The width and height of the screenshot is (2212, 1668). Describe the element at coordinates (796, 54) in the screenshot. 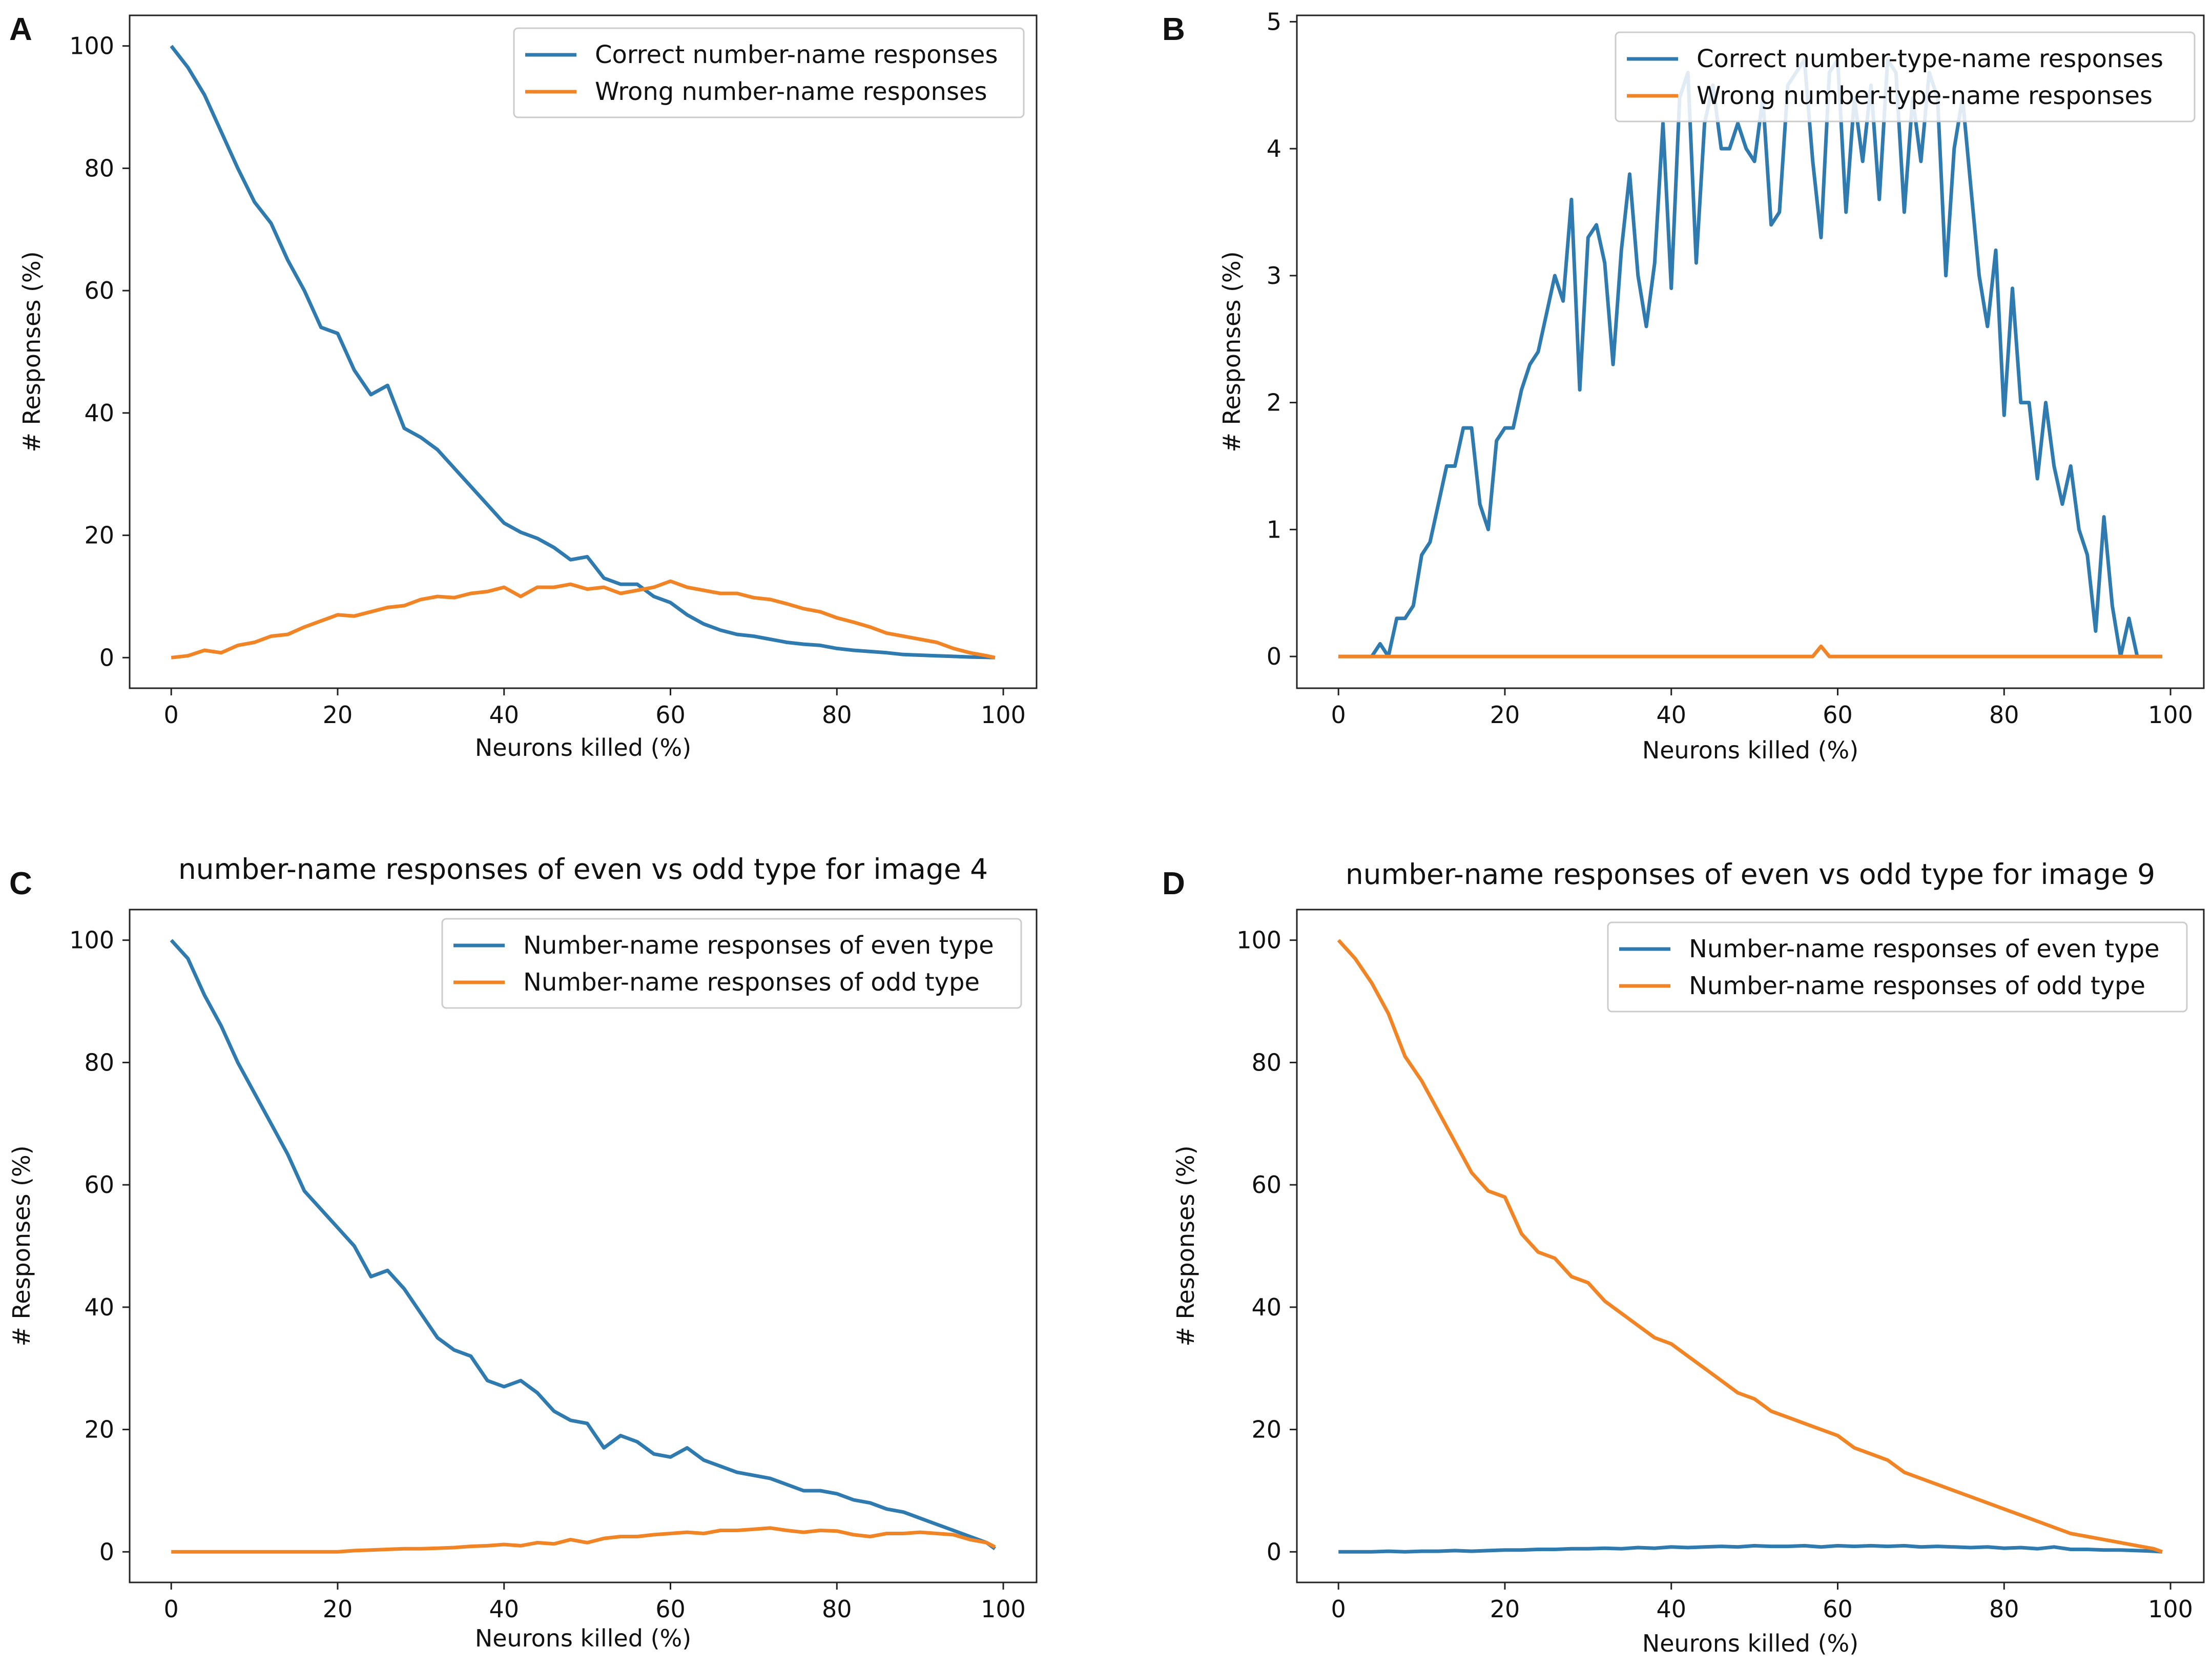

I see `legend-entry: Correct number-name responses` at that location.